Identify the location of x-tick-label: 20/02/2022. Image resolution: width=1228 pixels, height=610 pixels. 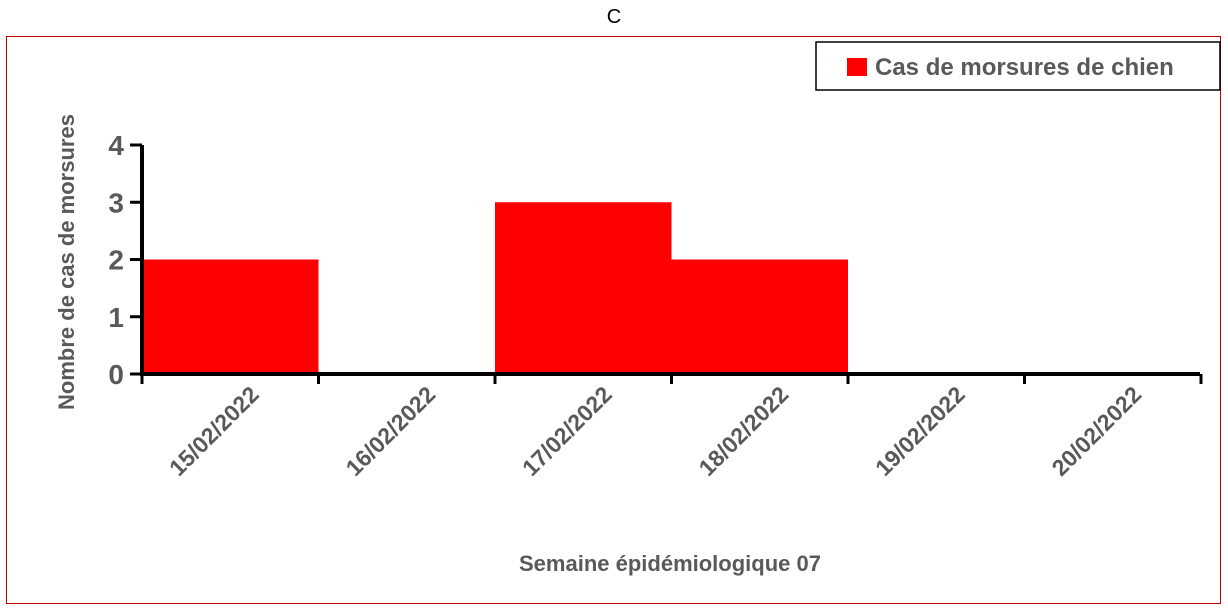
(1096, 431).